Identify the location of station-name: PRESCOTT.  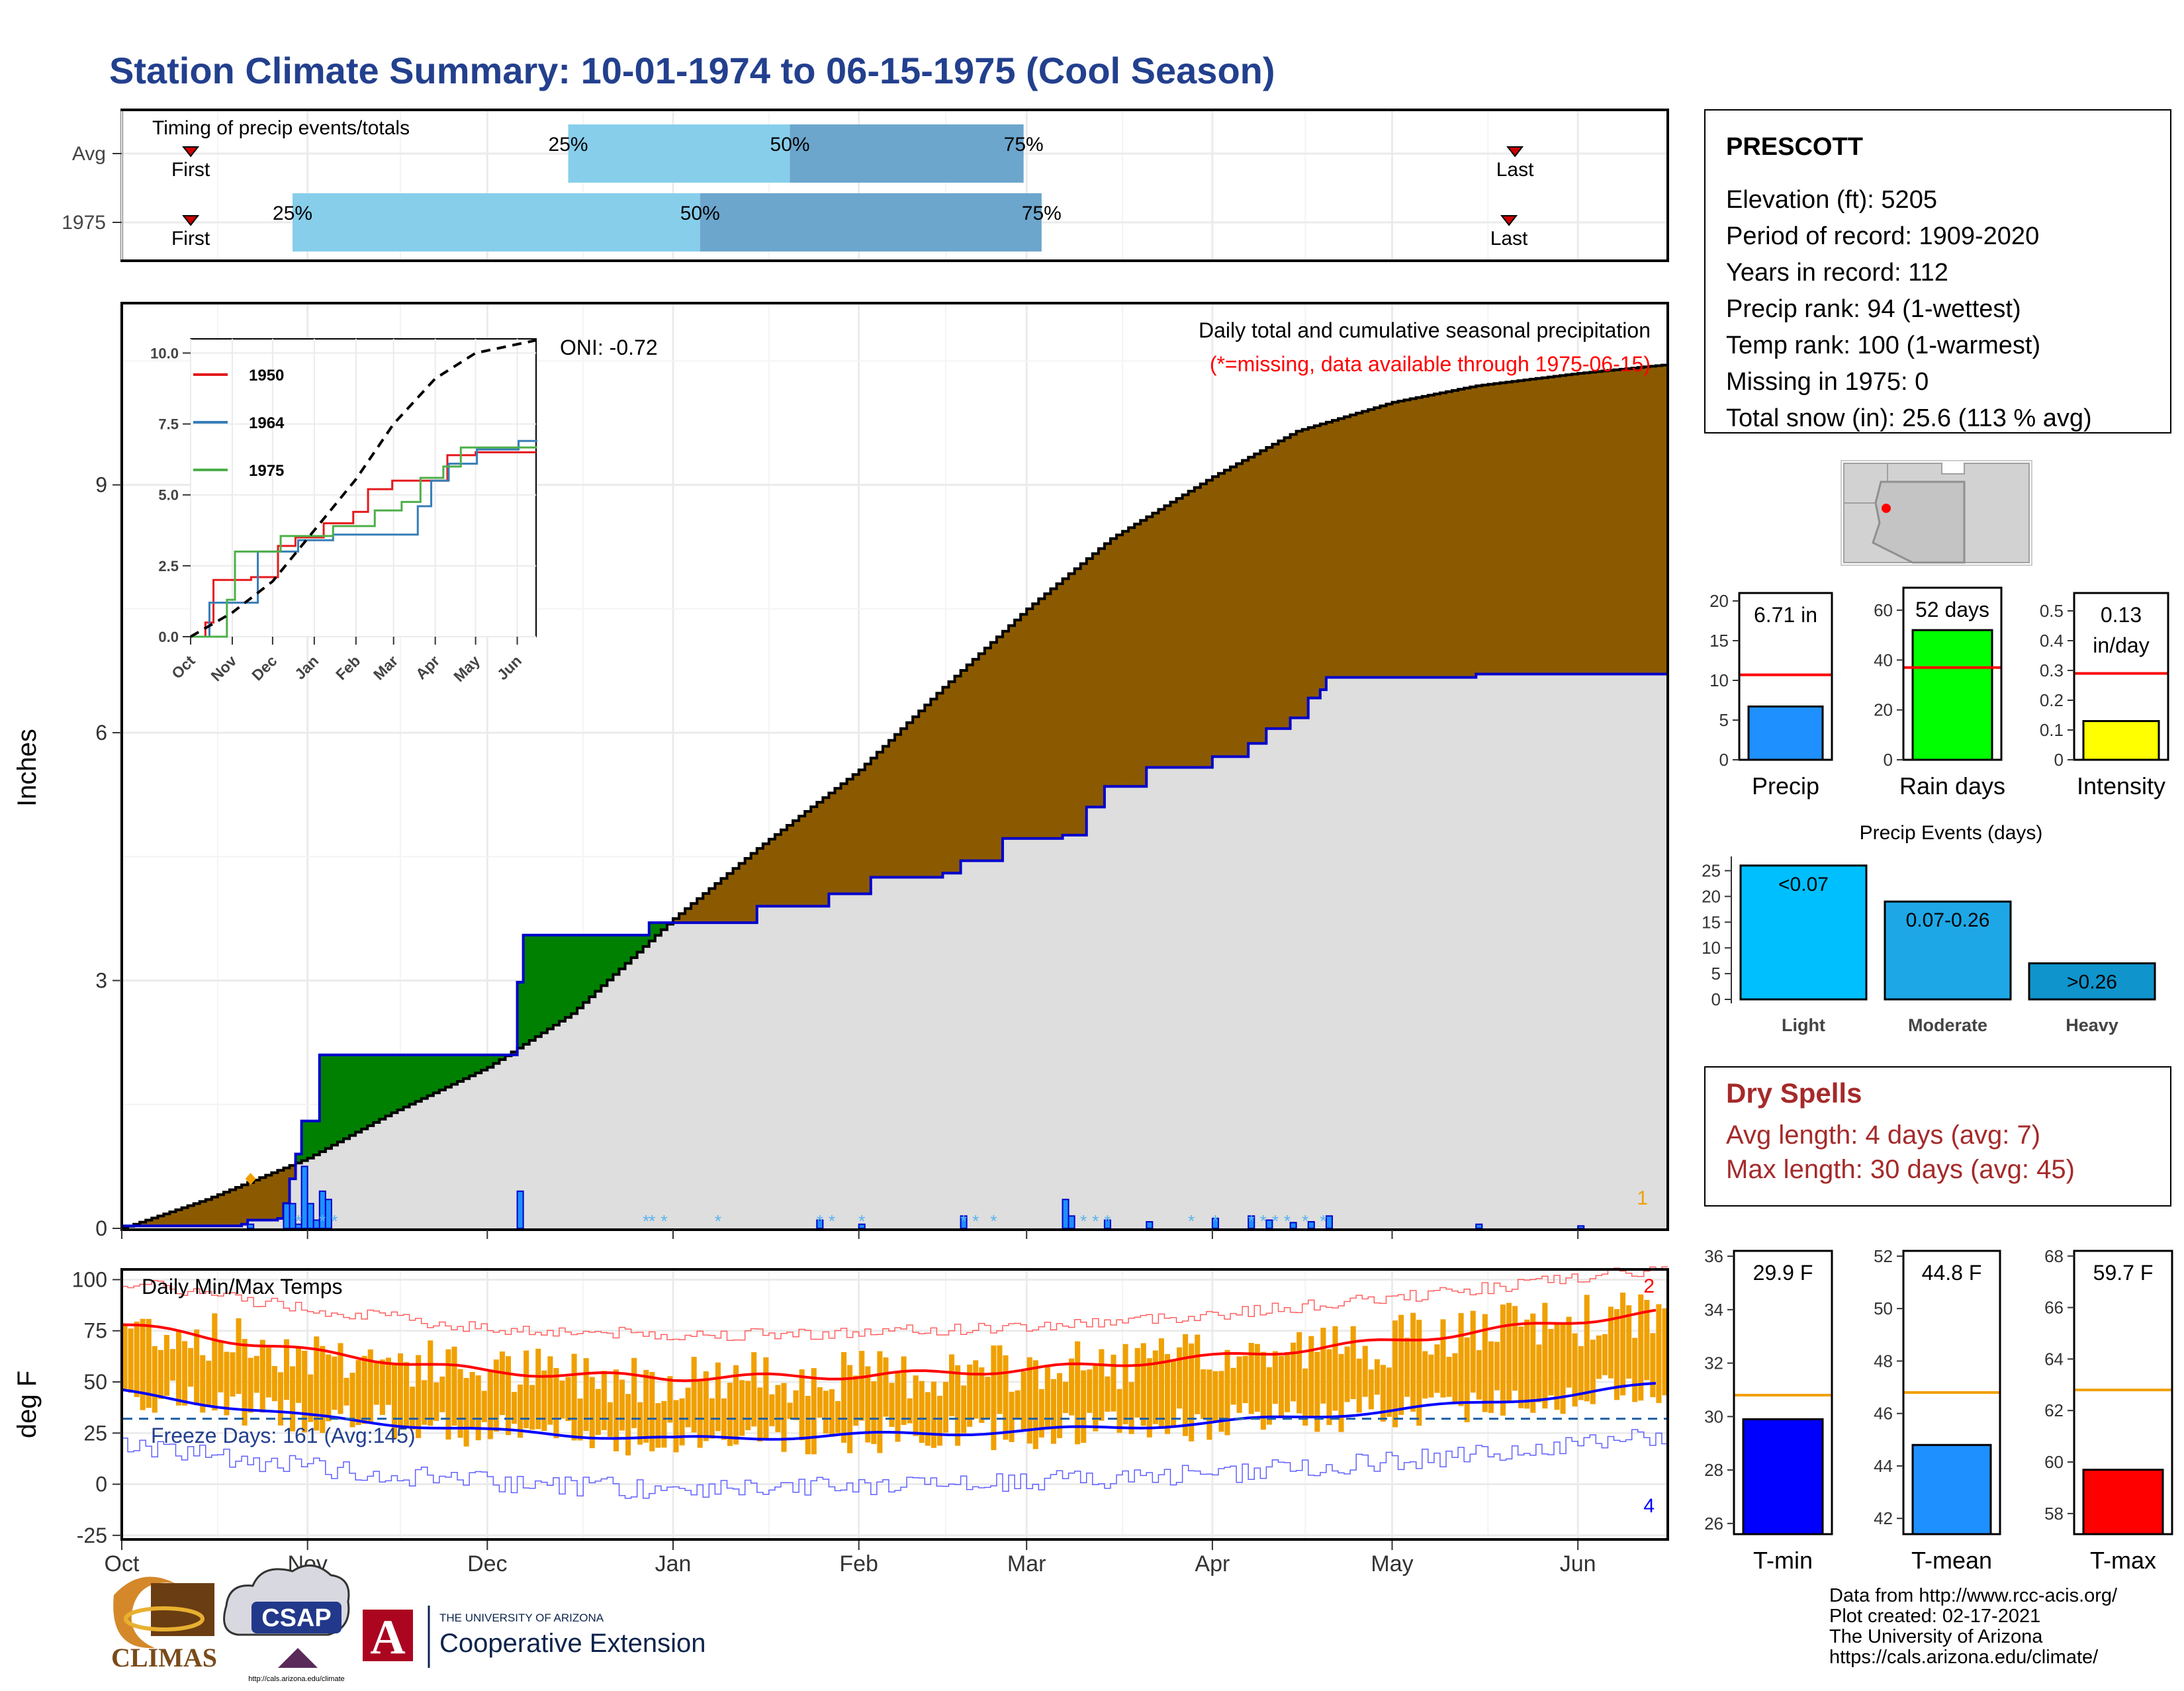
(1794, 147).